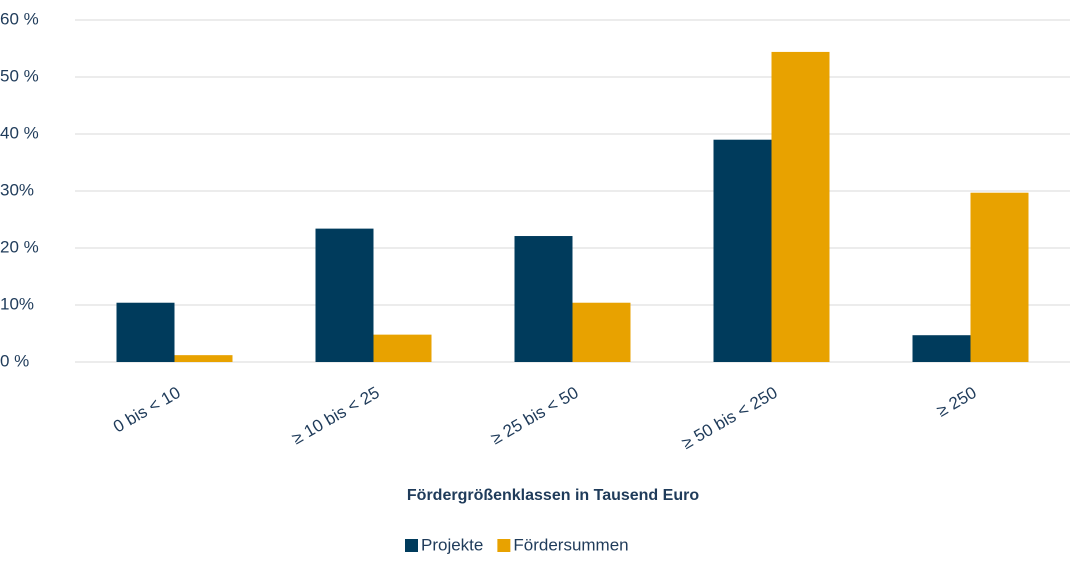 This screenshot has width=1073, height=562. Describe the element at coordinates (17, 303) in the screenshot. I see `y-tick-label: 10%` at that location.